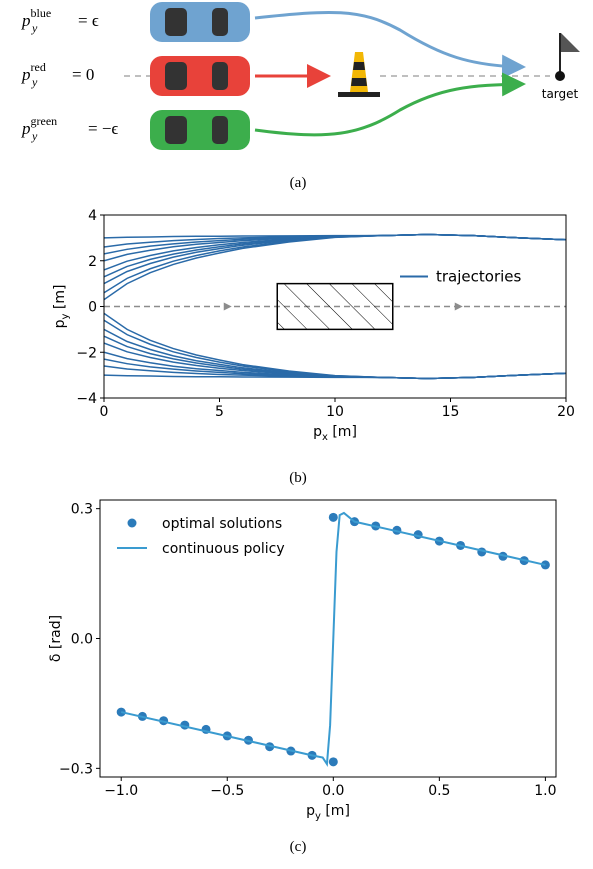  Describe the element at coordinates (88, 20) in the screenshot. I see `label-rhs: = ϵ` at that location.